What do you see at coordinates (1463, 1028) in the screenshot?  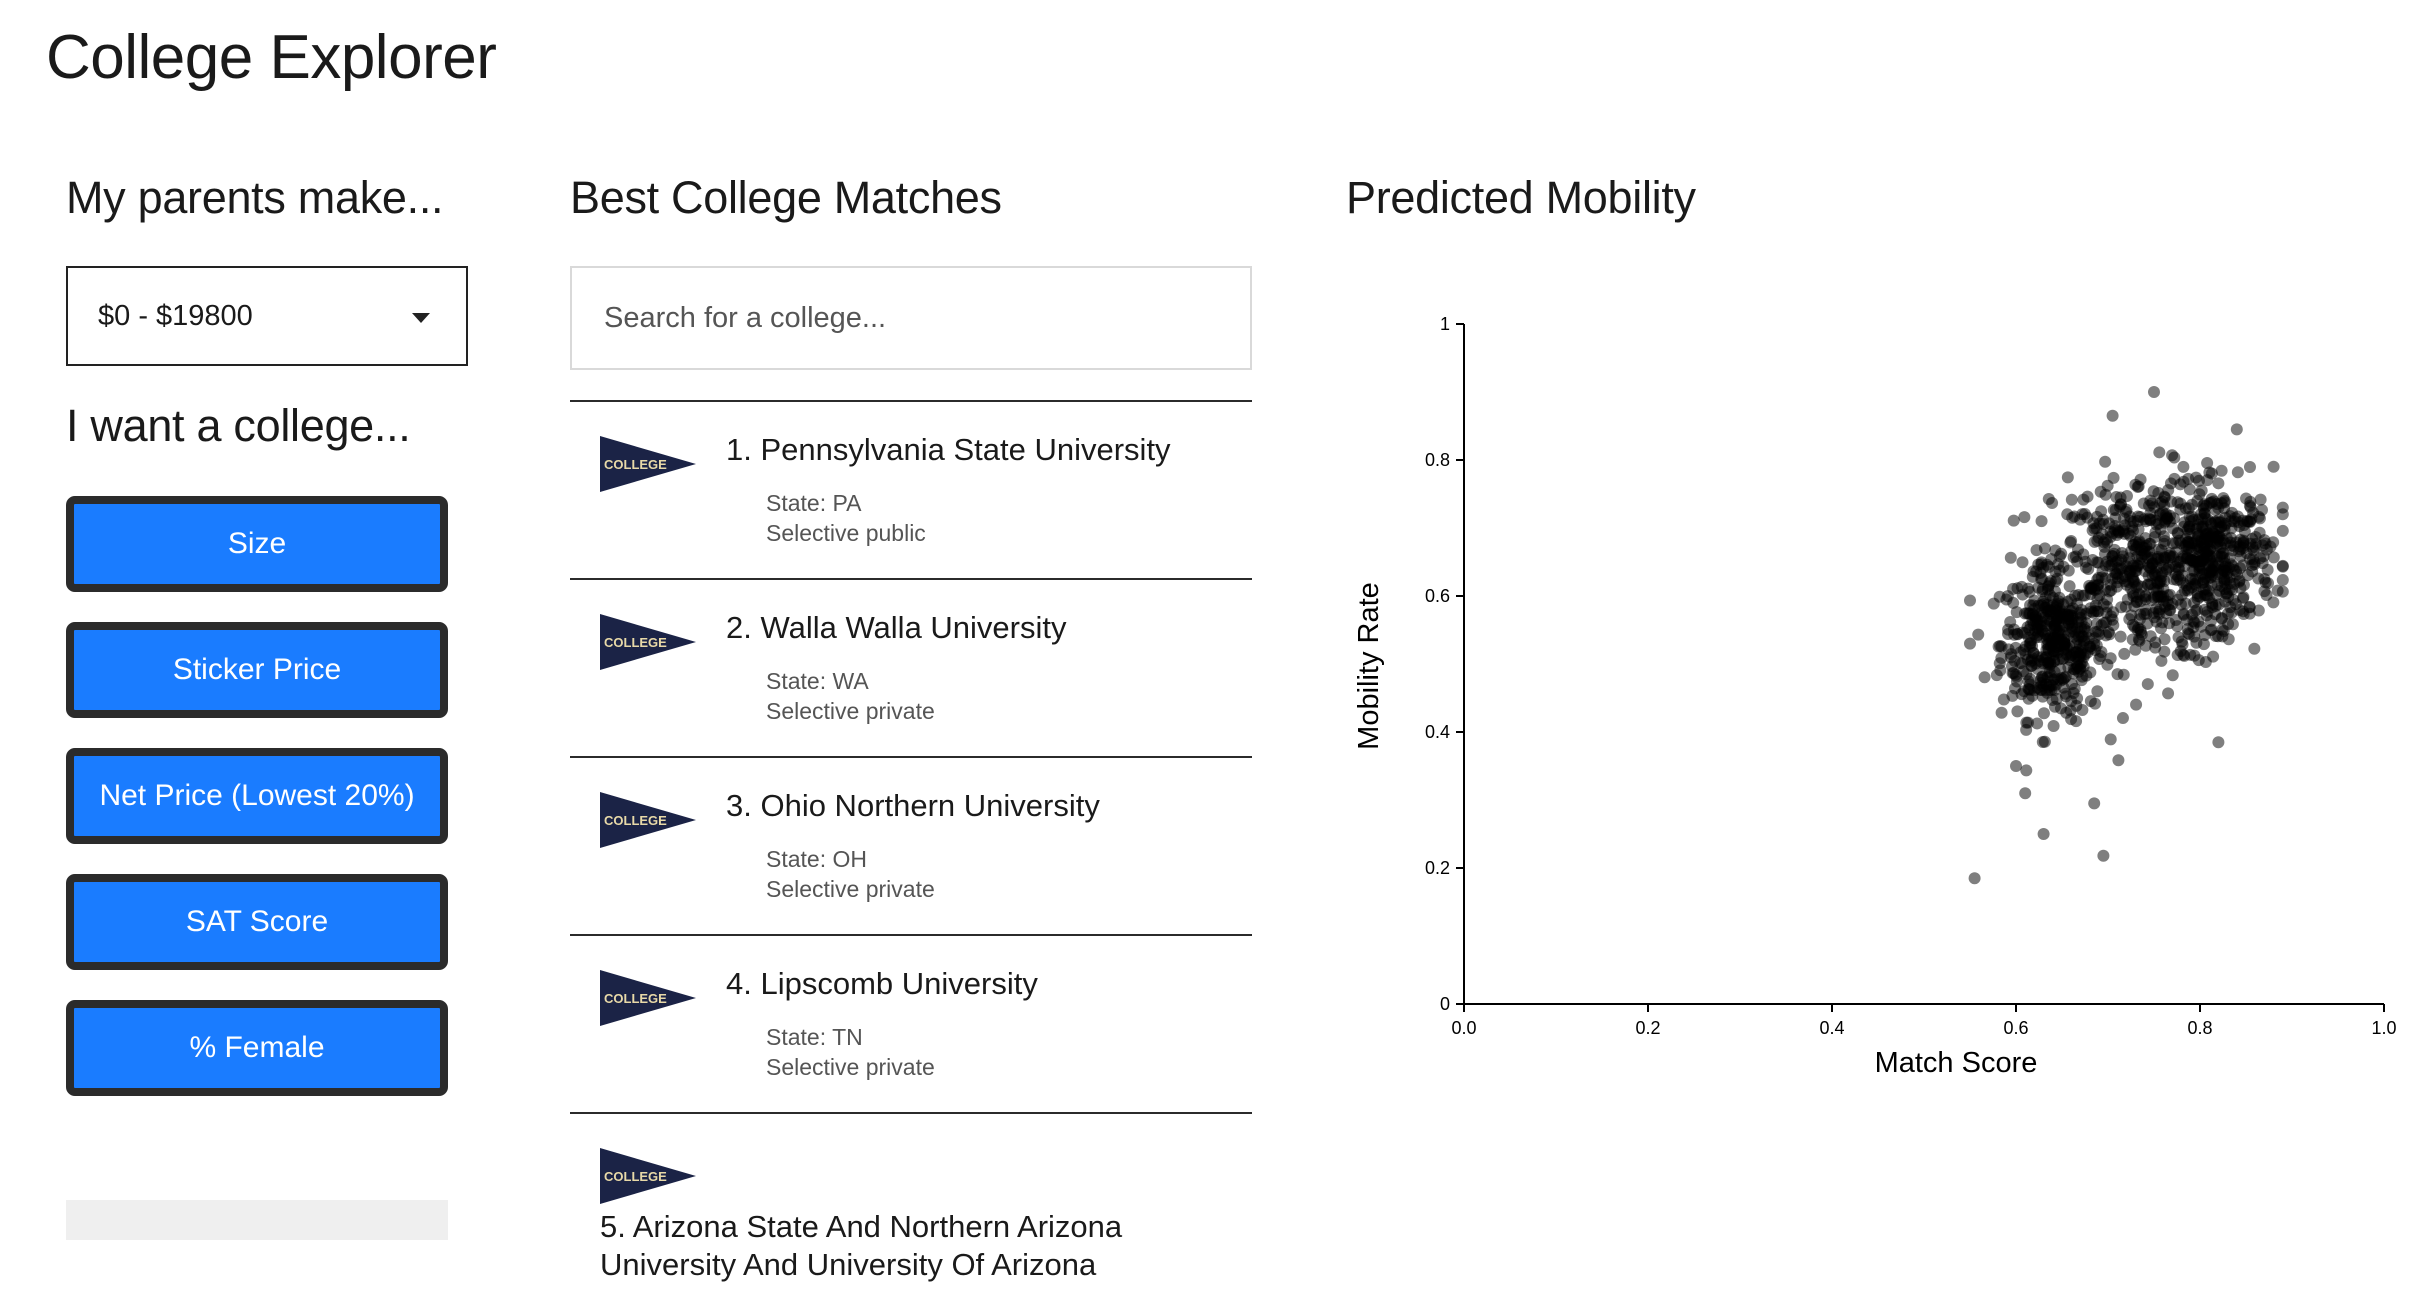 I see `x-tick-label: 0.0` at bounding box center [1463, 1028].